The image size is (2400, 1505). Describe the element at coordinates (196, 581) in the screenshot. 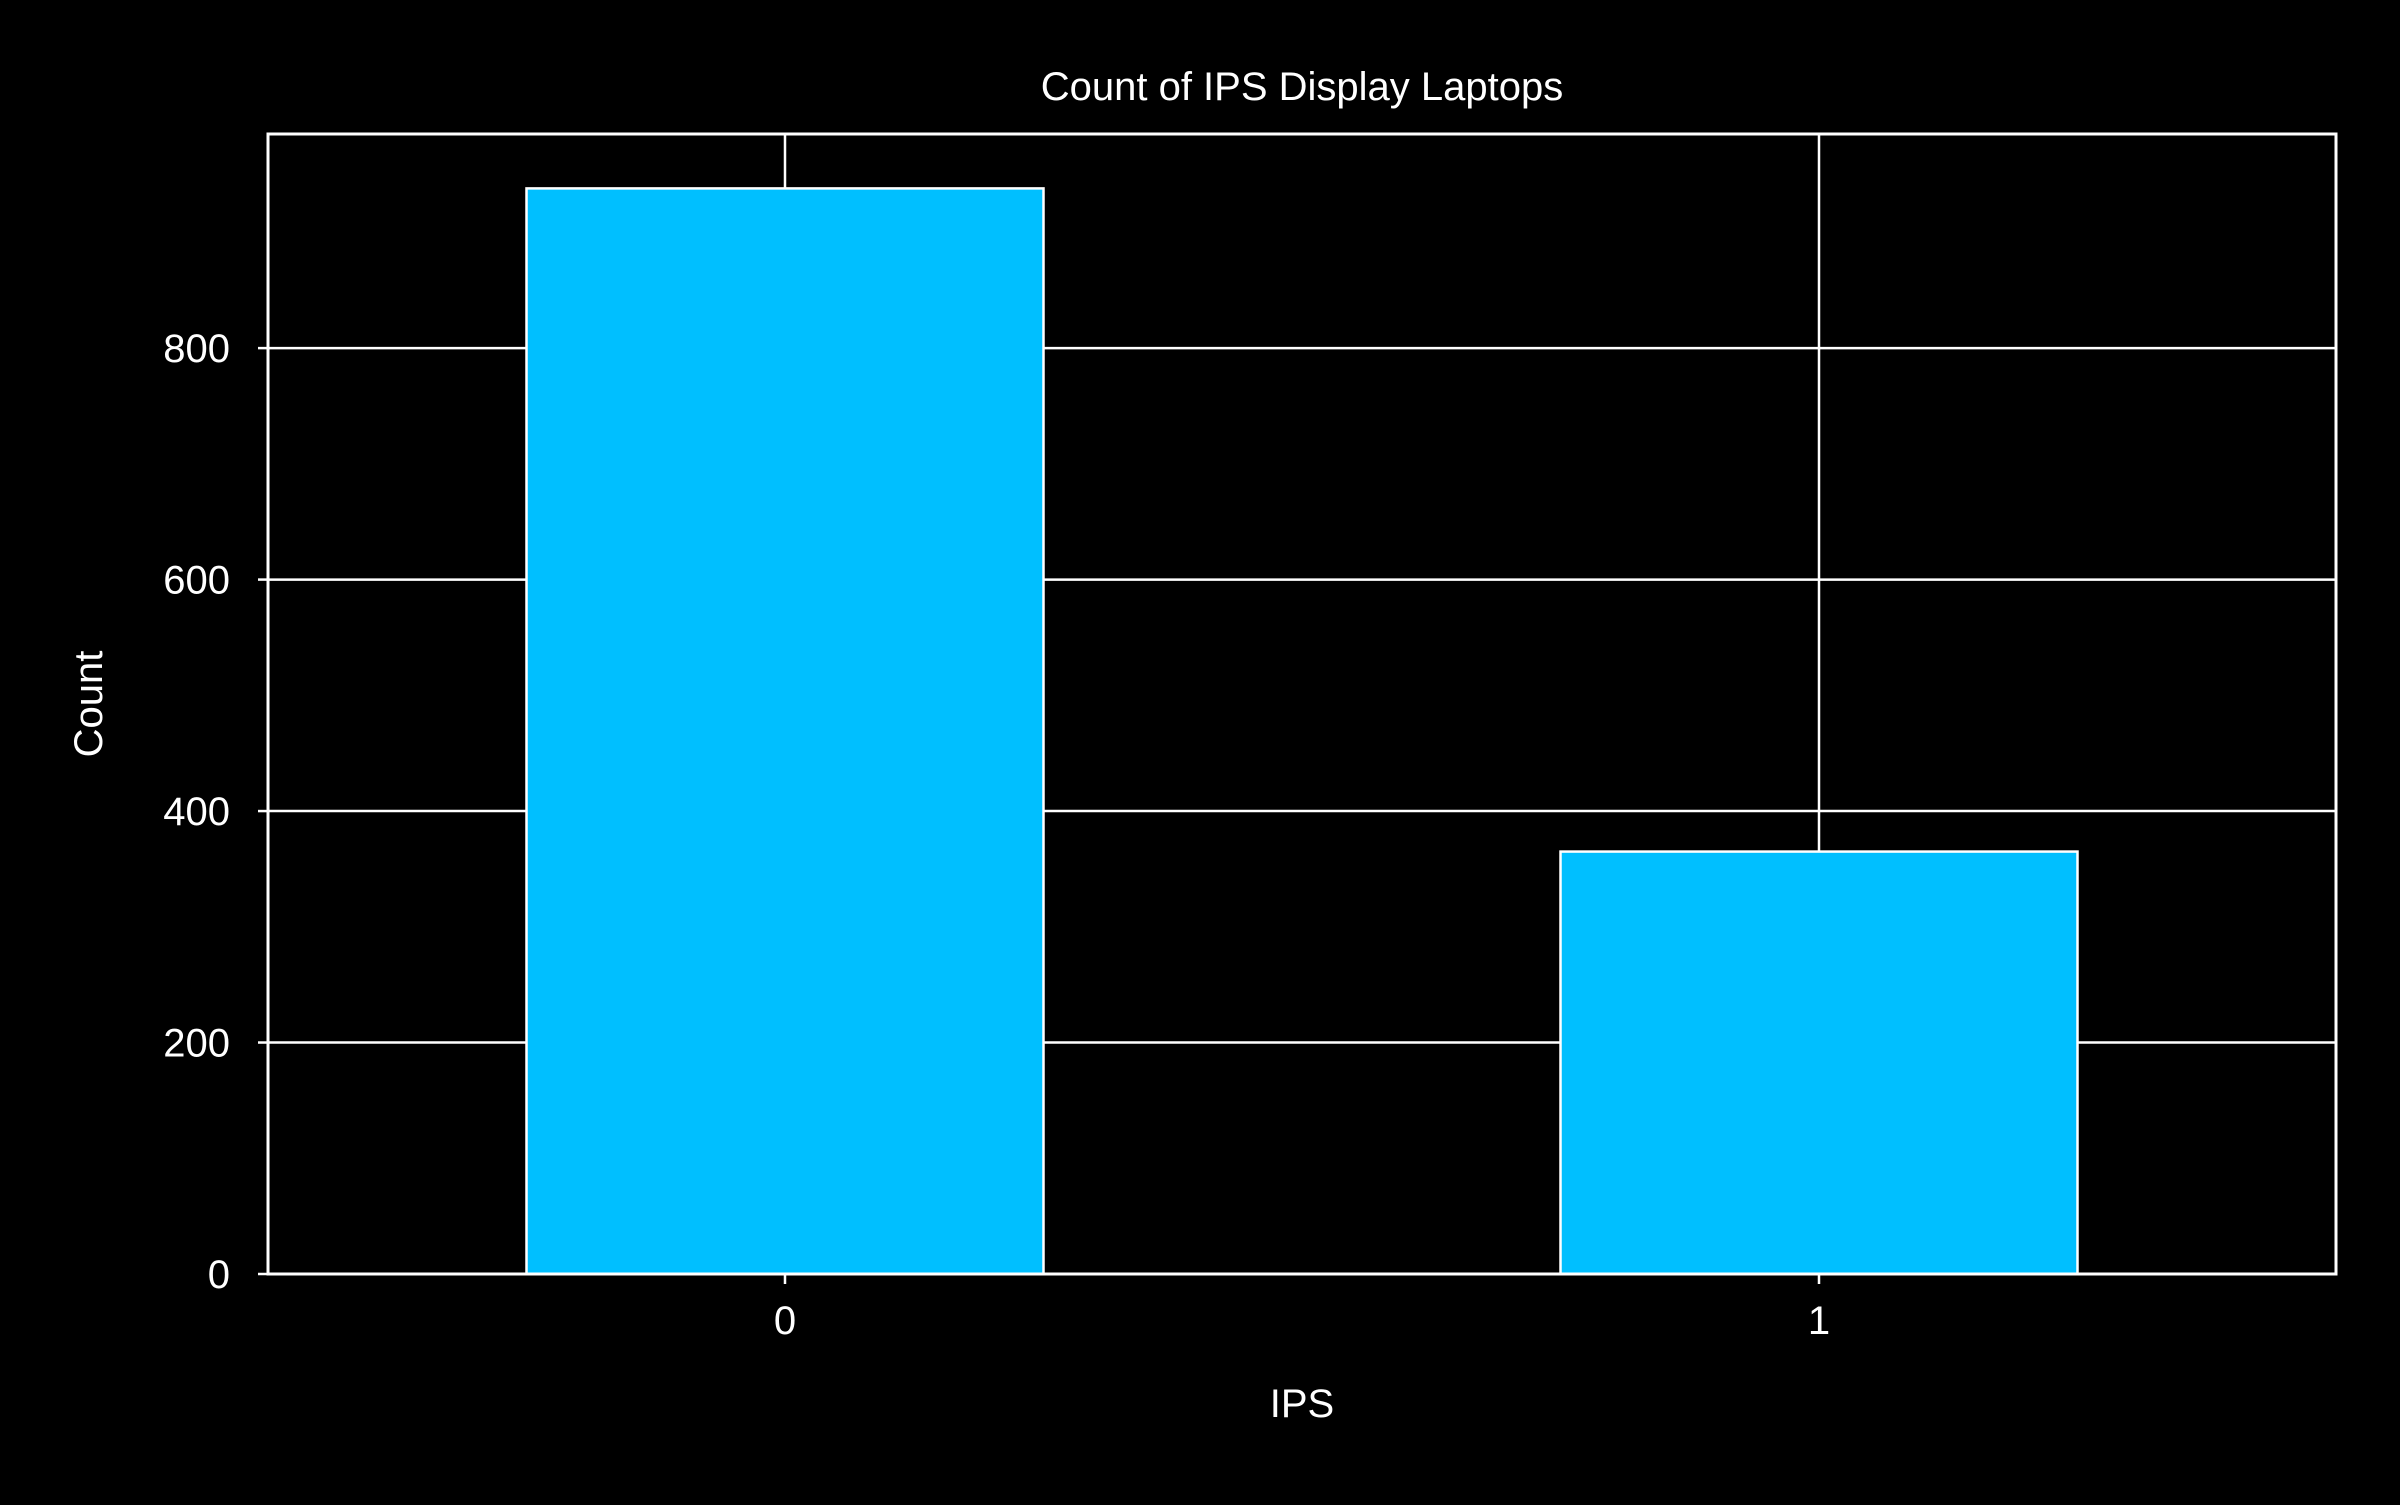

I see `y-tick-label: 600` at that location.